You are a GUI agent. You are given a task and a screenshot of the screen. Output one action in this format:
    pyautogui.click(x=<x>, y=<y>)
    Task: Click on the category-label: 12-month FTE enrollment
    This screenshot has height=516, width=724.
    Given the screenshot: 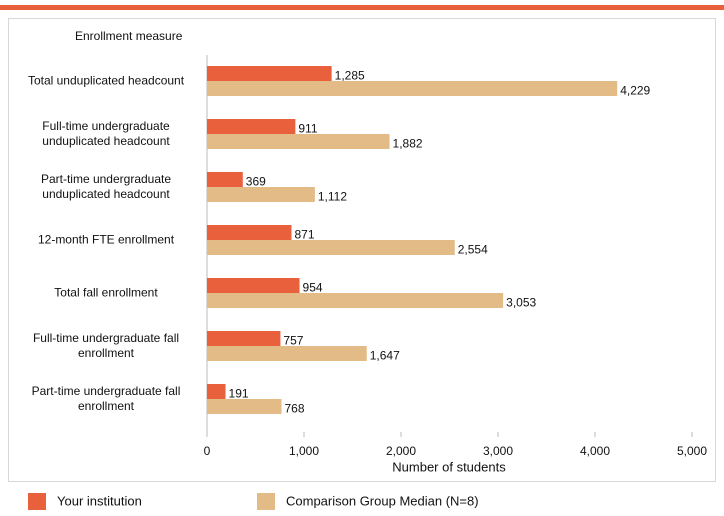 What is the action you would take?
    pyautogui.click(x=106, y=239)
    